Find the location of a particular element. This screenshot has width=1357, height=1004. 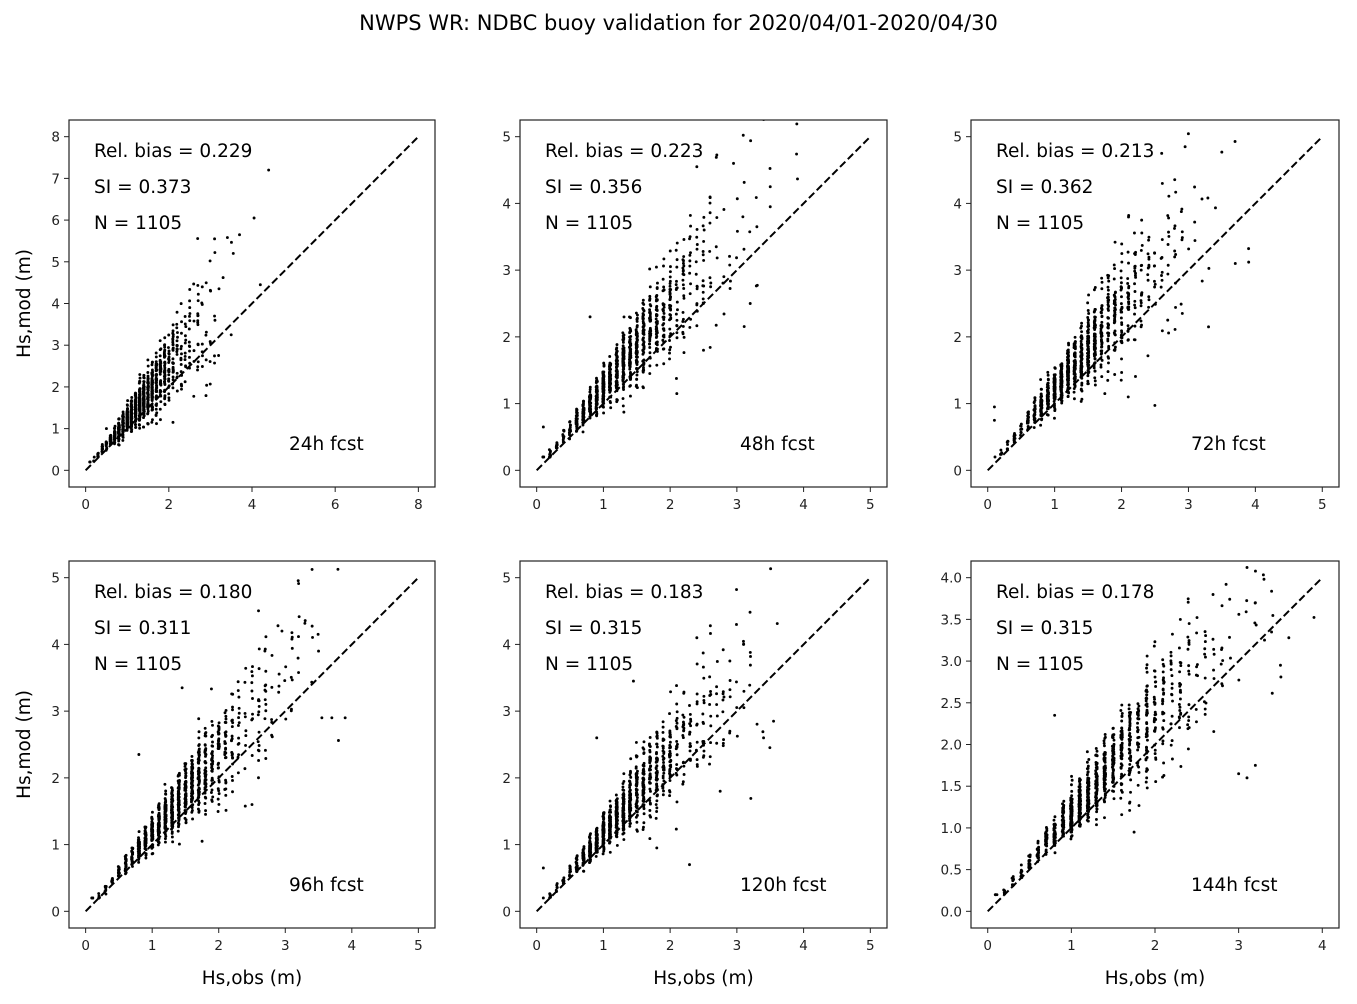

forecast-label: 96h fcst is located at coordinates (326, 885).